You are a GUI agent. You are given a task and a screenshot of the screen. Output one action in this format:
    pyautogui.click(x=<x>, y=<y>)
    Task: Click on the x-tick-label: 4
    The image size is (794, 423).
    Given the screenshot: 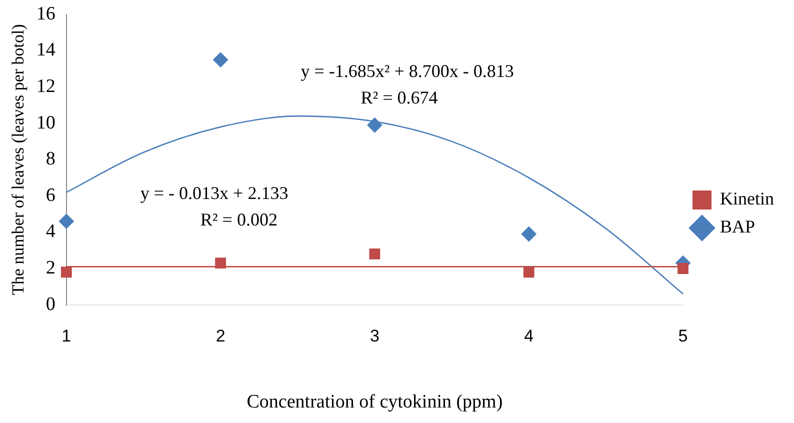 What is the action you would take?
    pyautogui.click(x=529, y=336)
    